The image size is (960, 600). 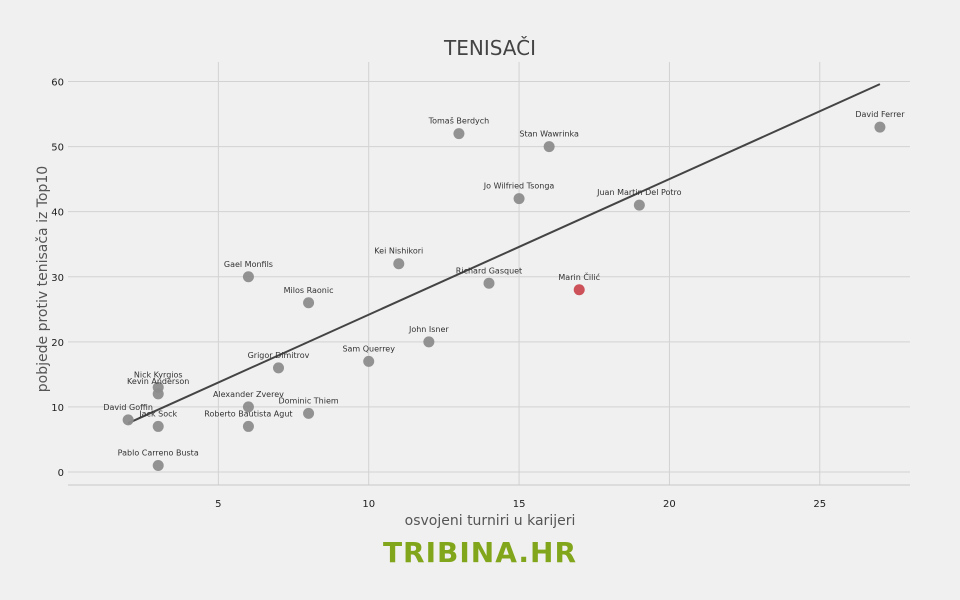 I want to click on point-label: Milos Raonic, so click(x=309, y=290).